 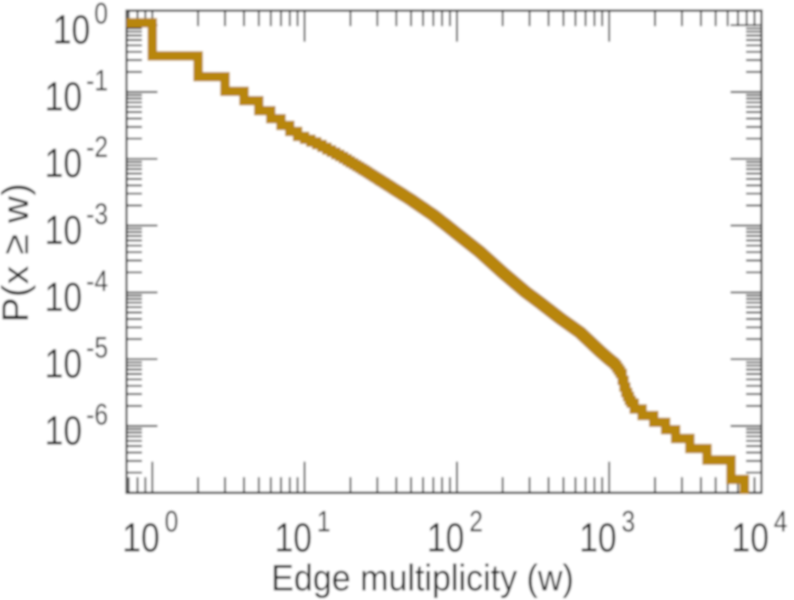 I want to click on svg-text: Edge multiplicity (w), so click(x=422, y=578).